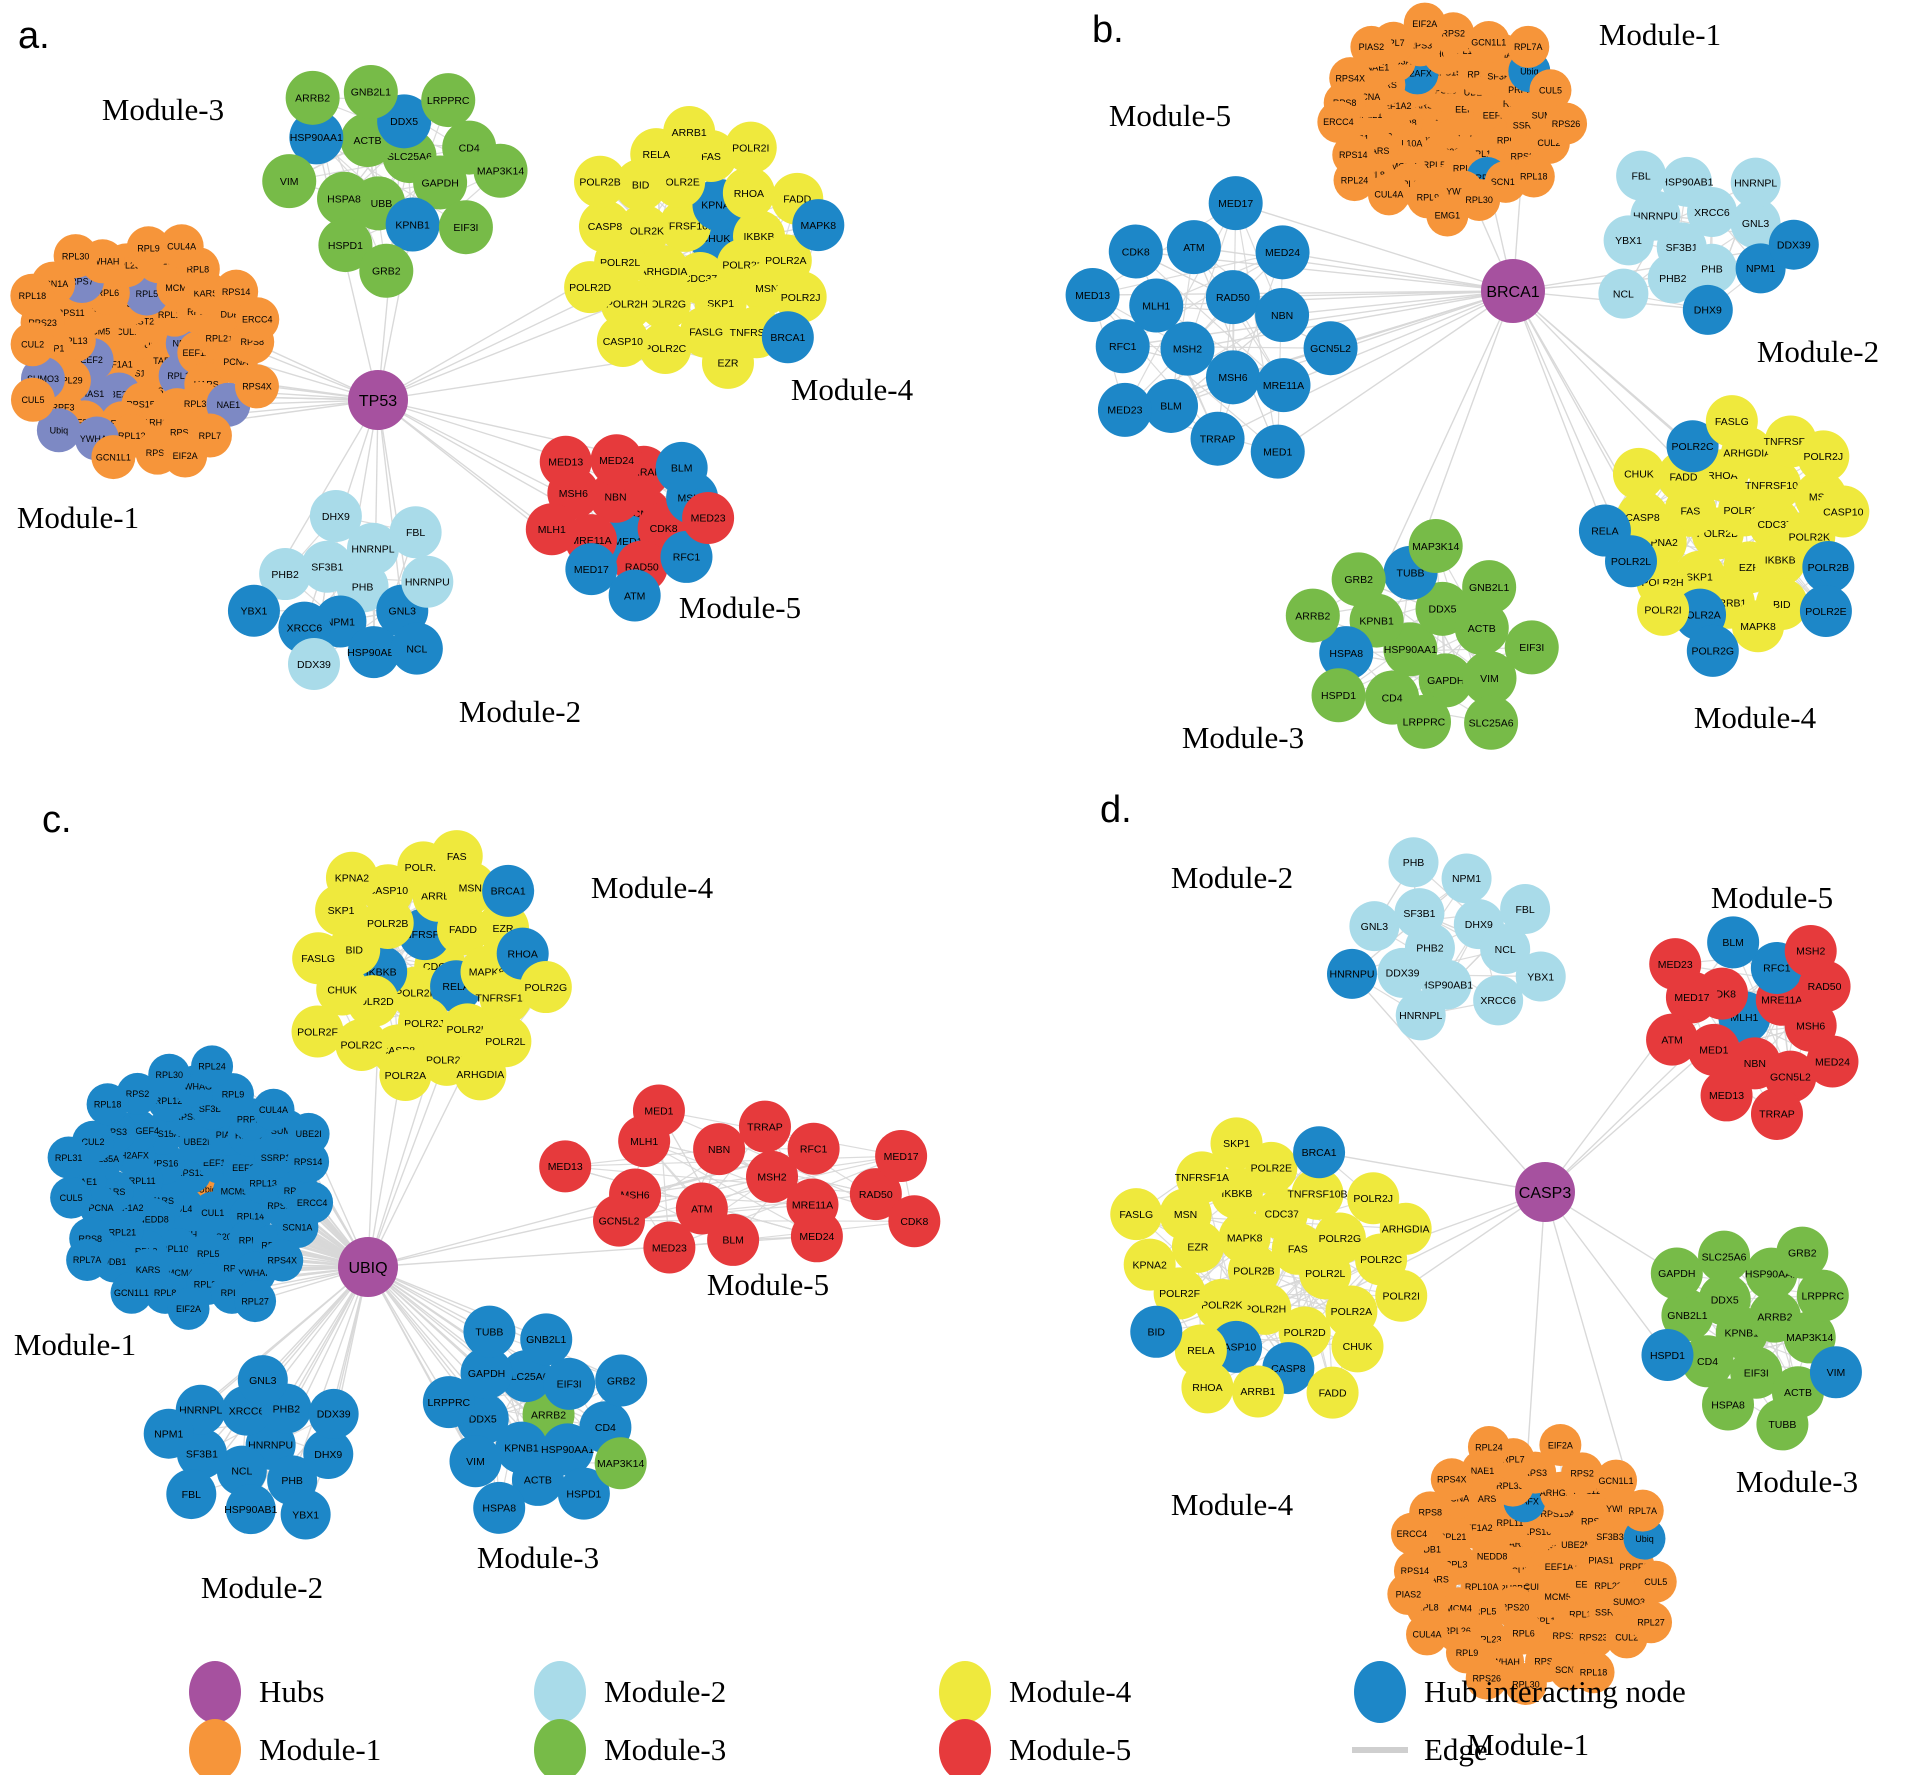 The height and width of the screenshot is (1775, 1923). Describe the element at coordinates (1776, 1113) in the screenshot. I see `node-TRRAP` at that location.